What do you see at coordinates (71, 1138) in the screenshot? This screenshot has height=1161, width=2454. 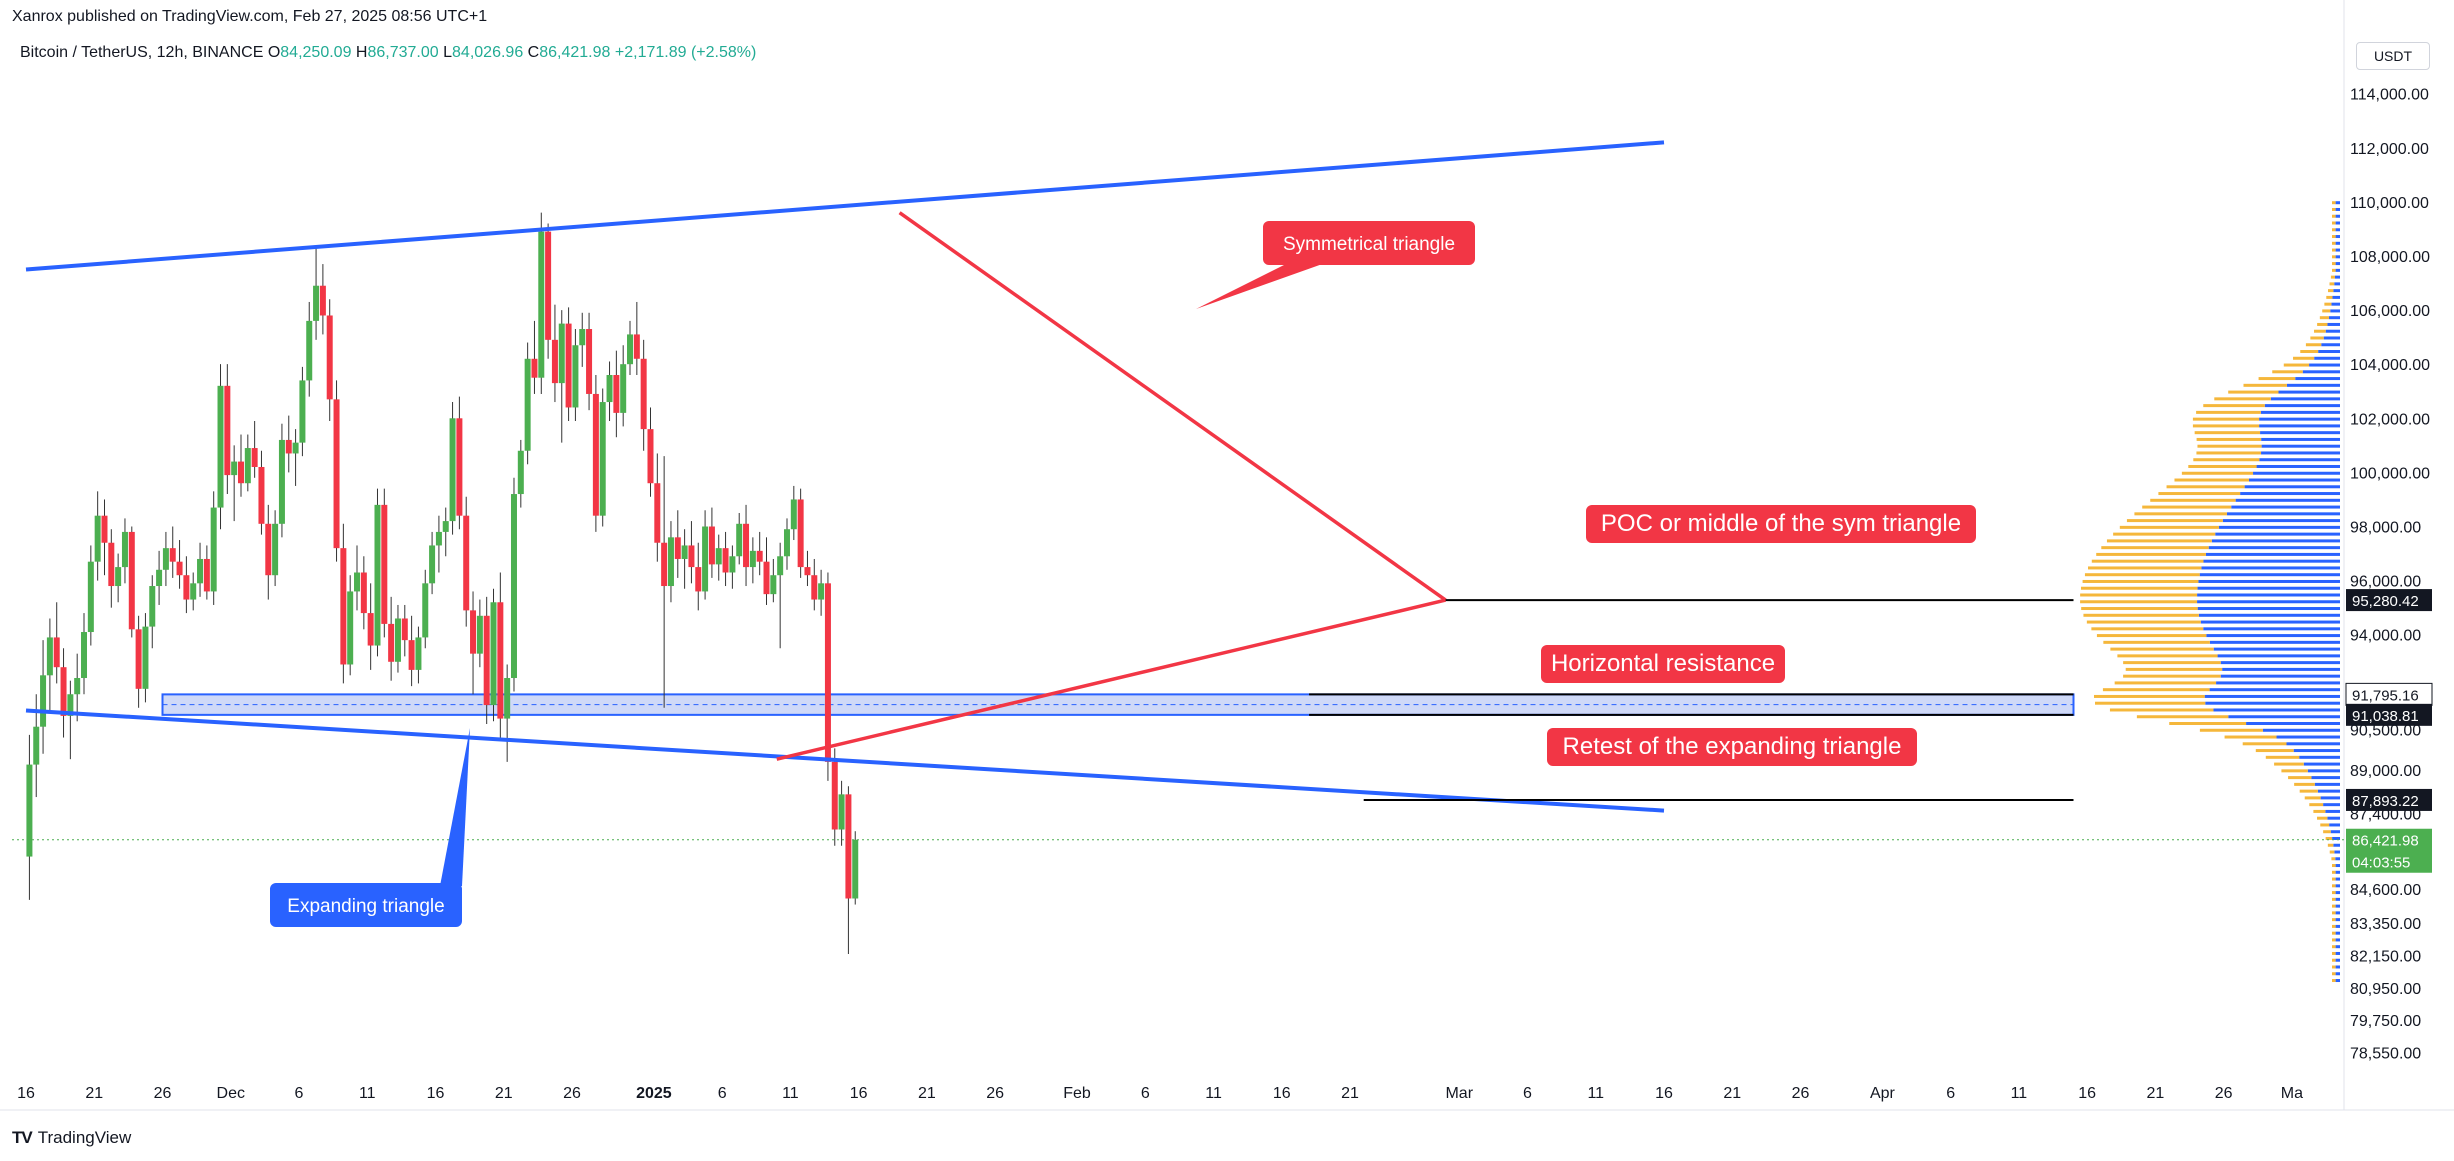 I see `tradingview-brand: TV TradingView` at bounding box center [71, 1138].